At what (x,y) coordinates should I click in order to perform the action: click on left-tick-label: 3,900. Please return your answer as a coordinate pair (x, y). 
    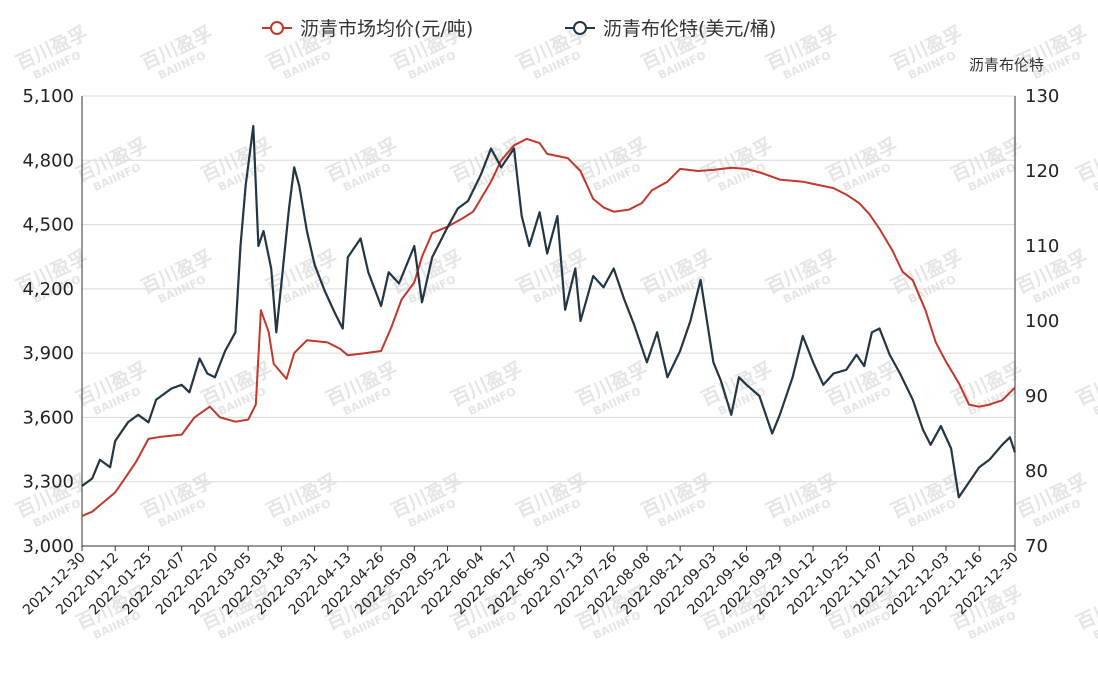
    Looking at the image, I should click on (48, 353).